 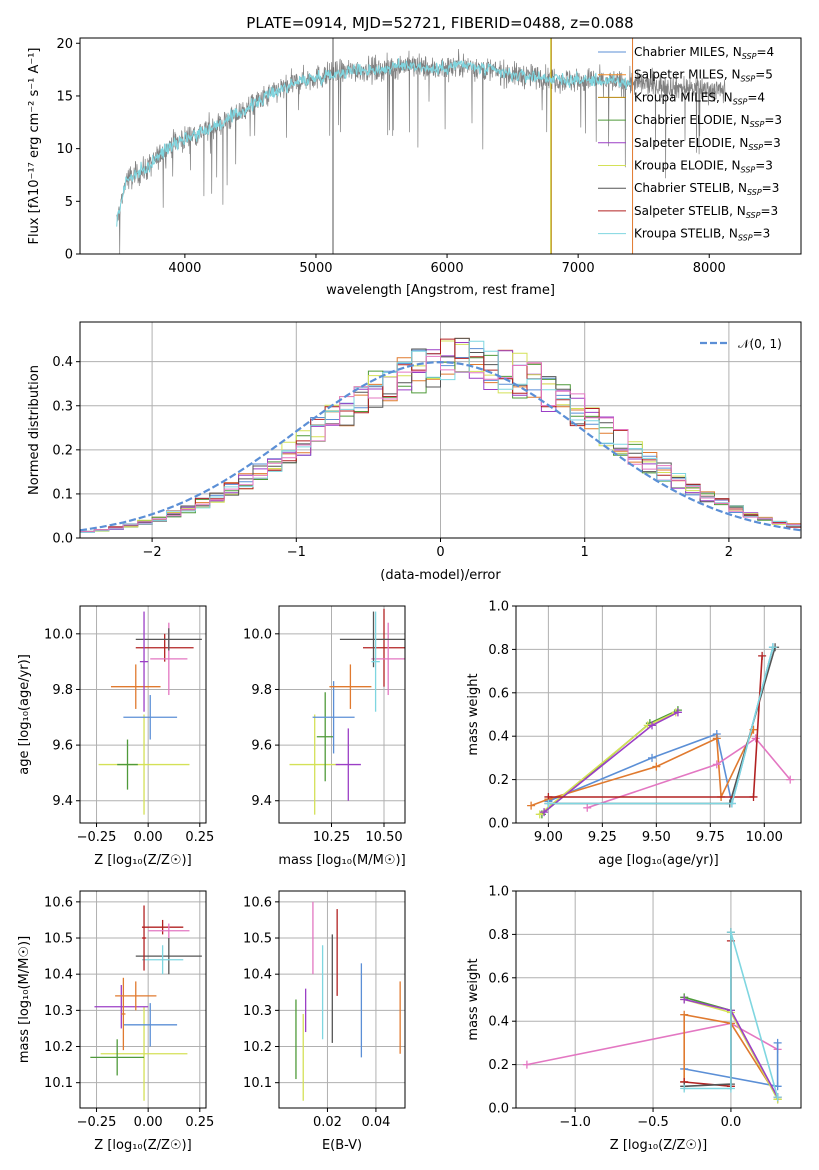 What do you see at coordinates (687, 166) in the screenshot?
I see `legend-label-text: Kroupa ELODIE, N` at bounding box center [687, 166].